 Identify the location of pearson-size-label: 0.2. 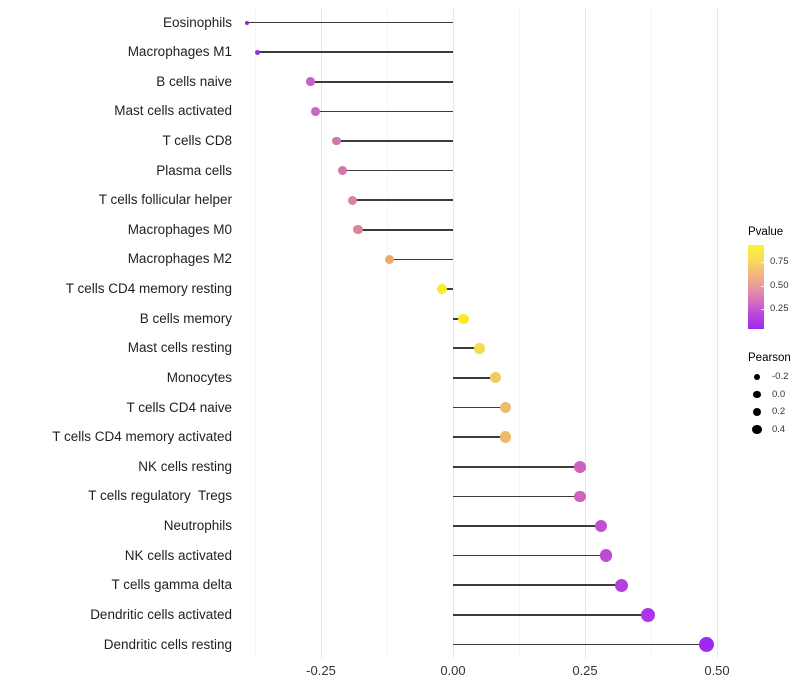
(779, 411).